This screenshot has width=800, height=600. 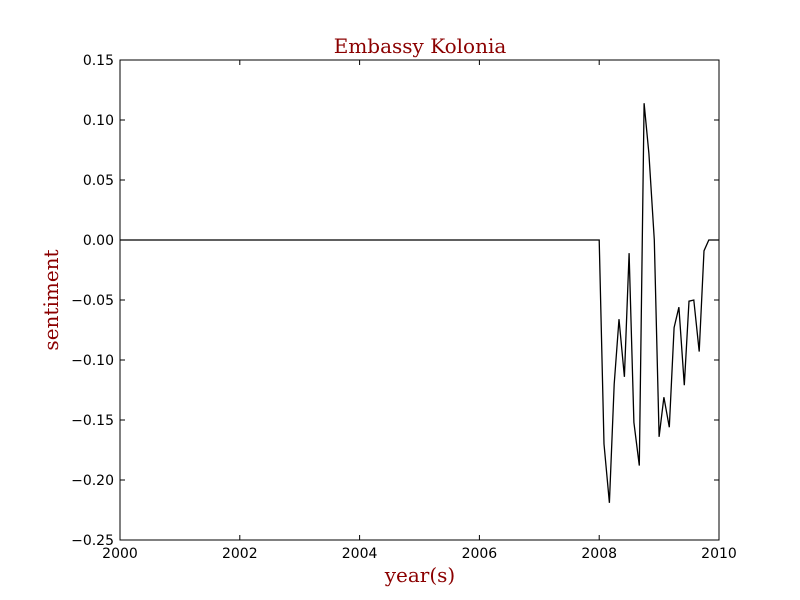 I want to click on y-tick-label: 0.05, so click(x=98, y=181).